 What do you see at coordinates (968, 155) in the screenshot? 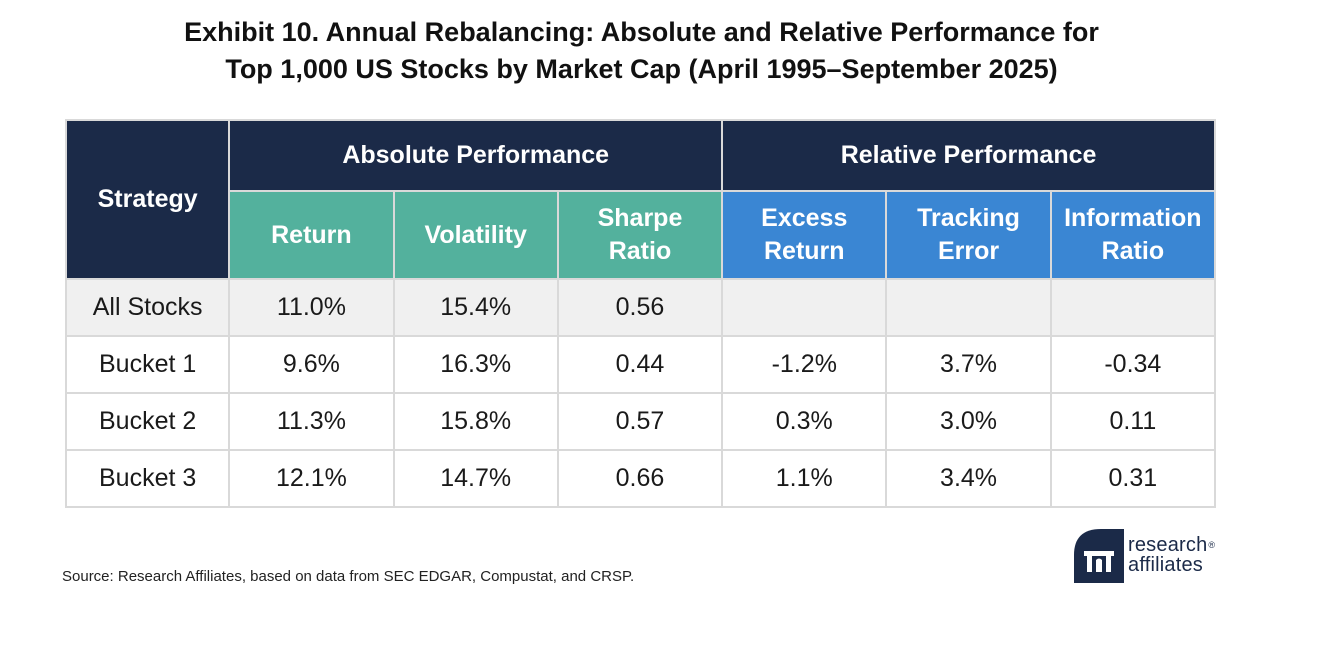
I see `relative-performance-header: Relative Performance` at bounding box center [968, 155].